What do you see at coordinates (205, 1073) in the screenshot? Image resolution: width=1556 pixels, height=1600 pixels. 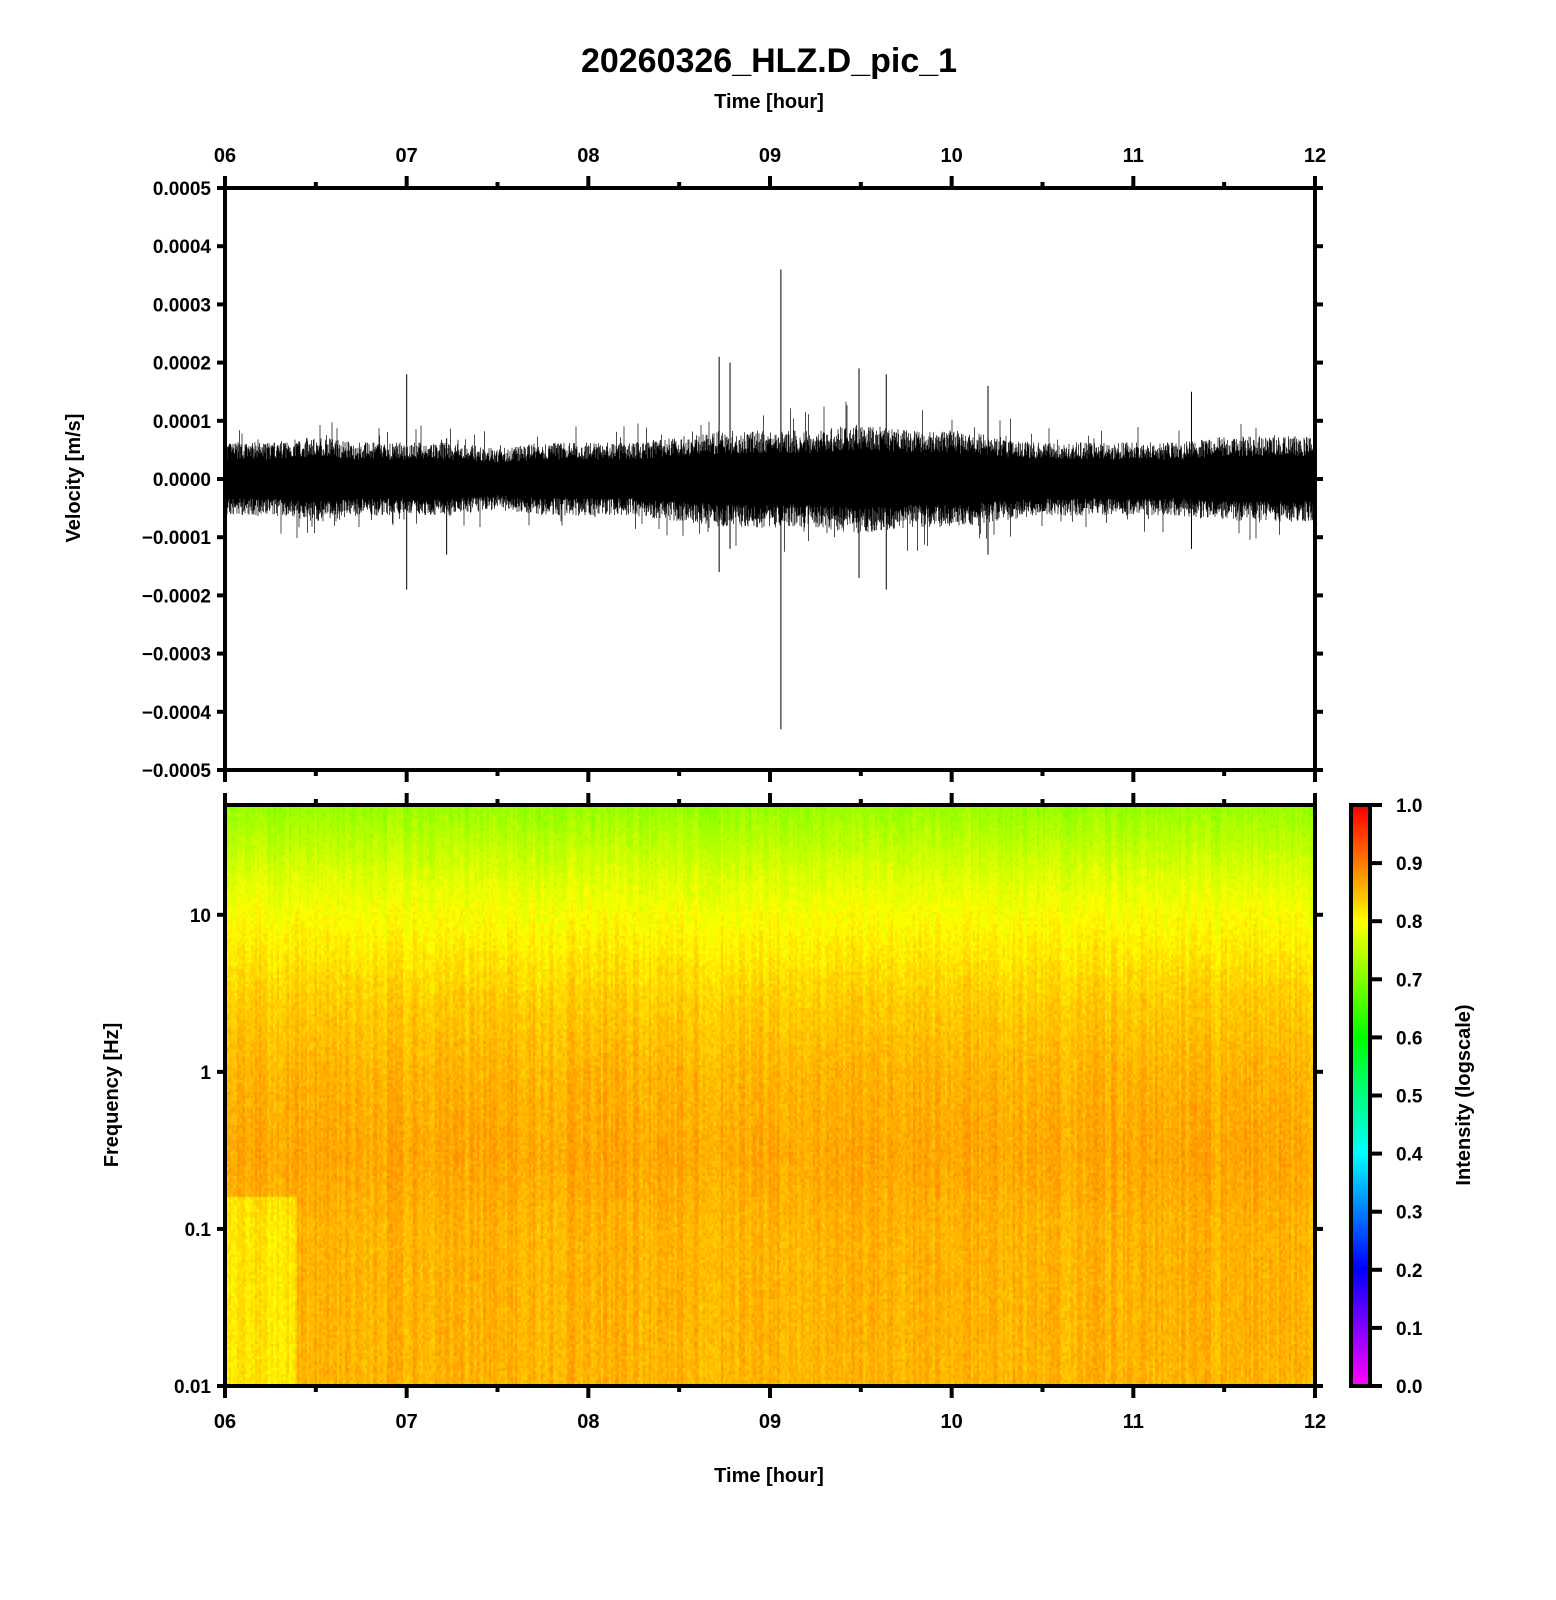 I see `frequency-tick-label: 1` at bounding box center [205, 1073].